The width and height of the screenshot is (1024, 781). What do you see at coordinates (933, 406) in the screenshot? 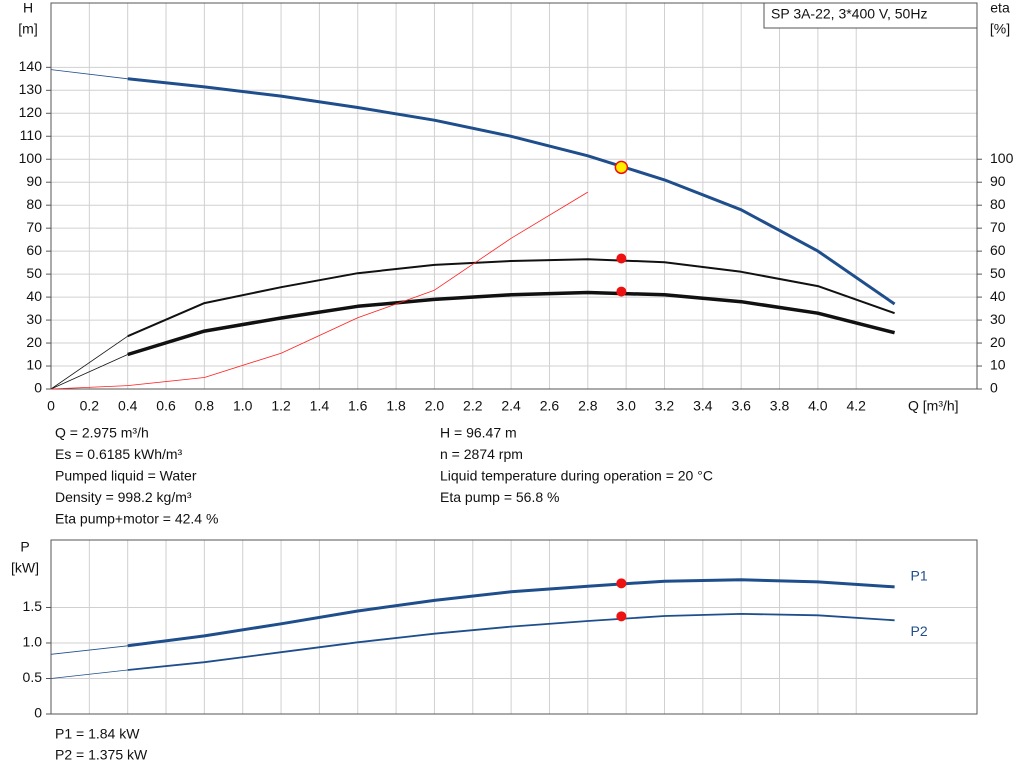
I see `x-axis-label: Q [m³/h]` at bounding box center [933, 406].